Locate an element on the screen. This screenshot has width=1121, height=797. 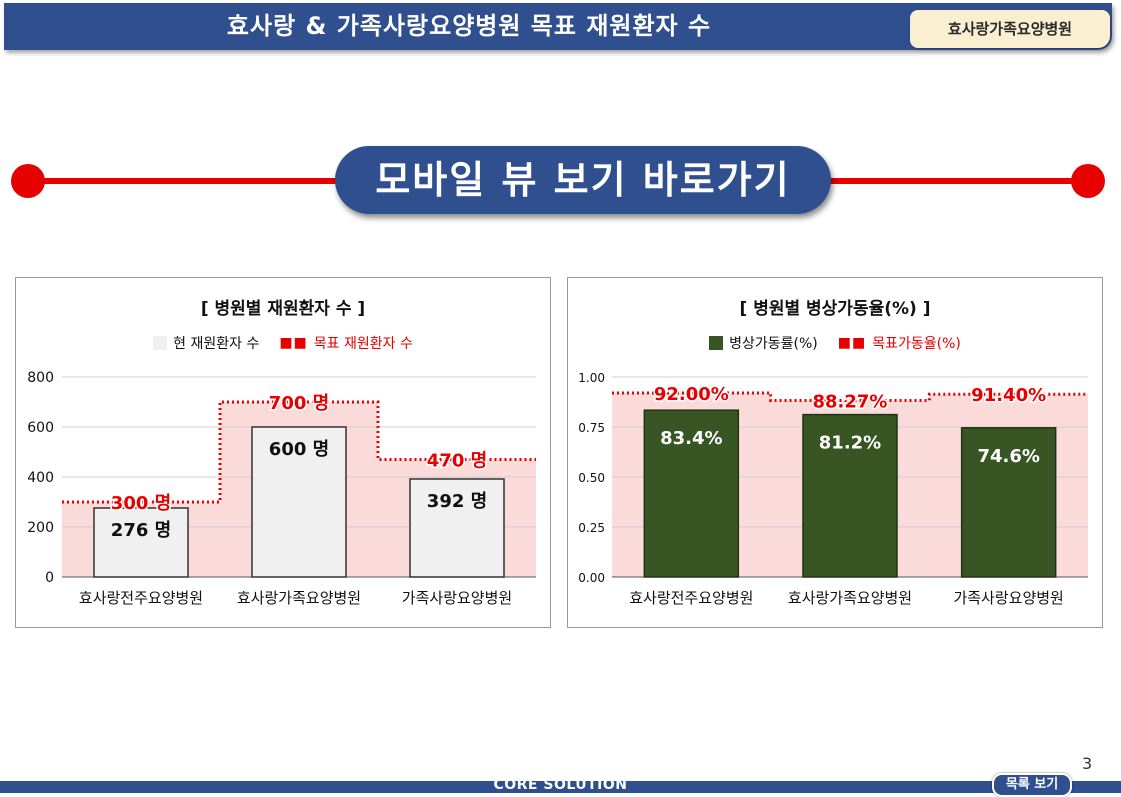
bar-data-label: 600 명 is located at coordinates (299, 449).